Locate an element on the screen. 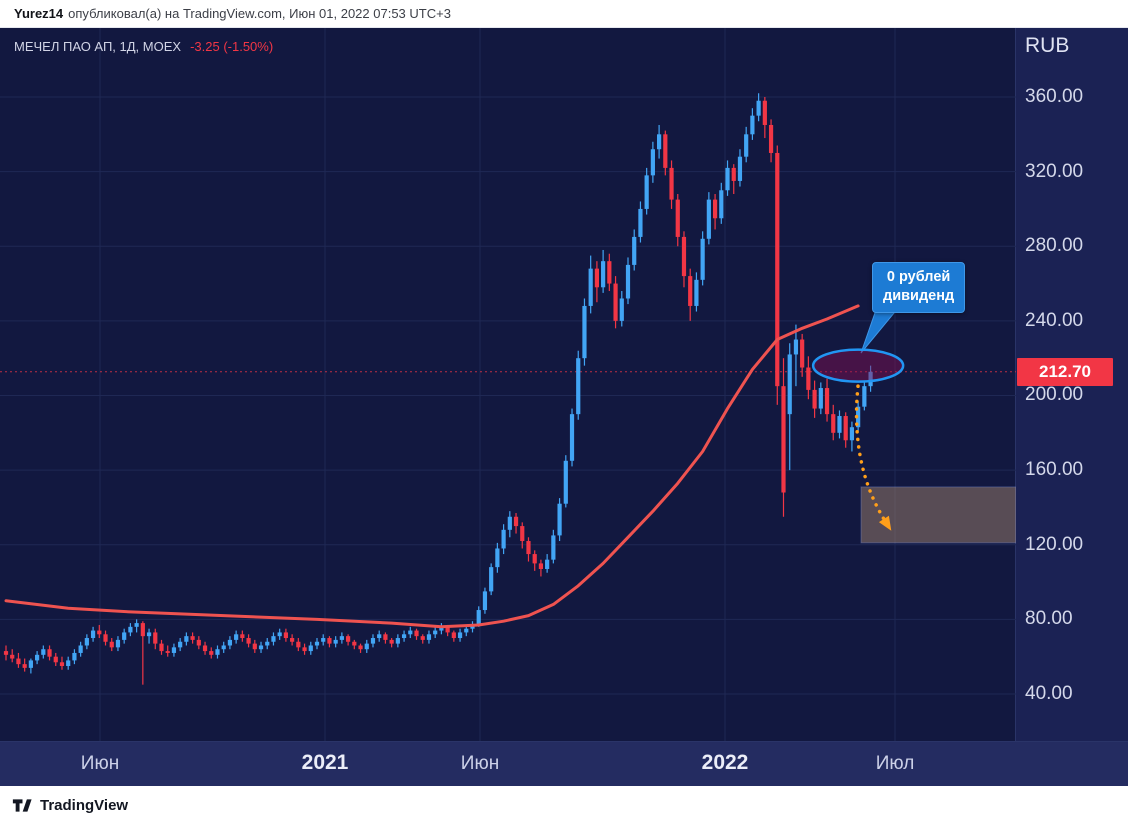 This screenshot has height=825, width=1128. target-zone is located at coordinates (938, 515).